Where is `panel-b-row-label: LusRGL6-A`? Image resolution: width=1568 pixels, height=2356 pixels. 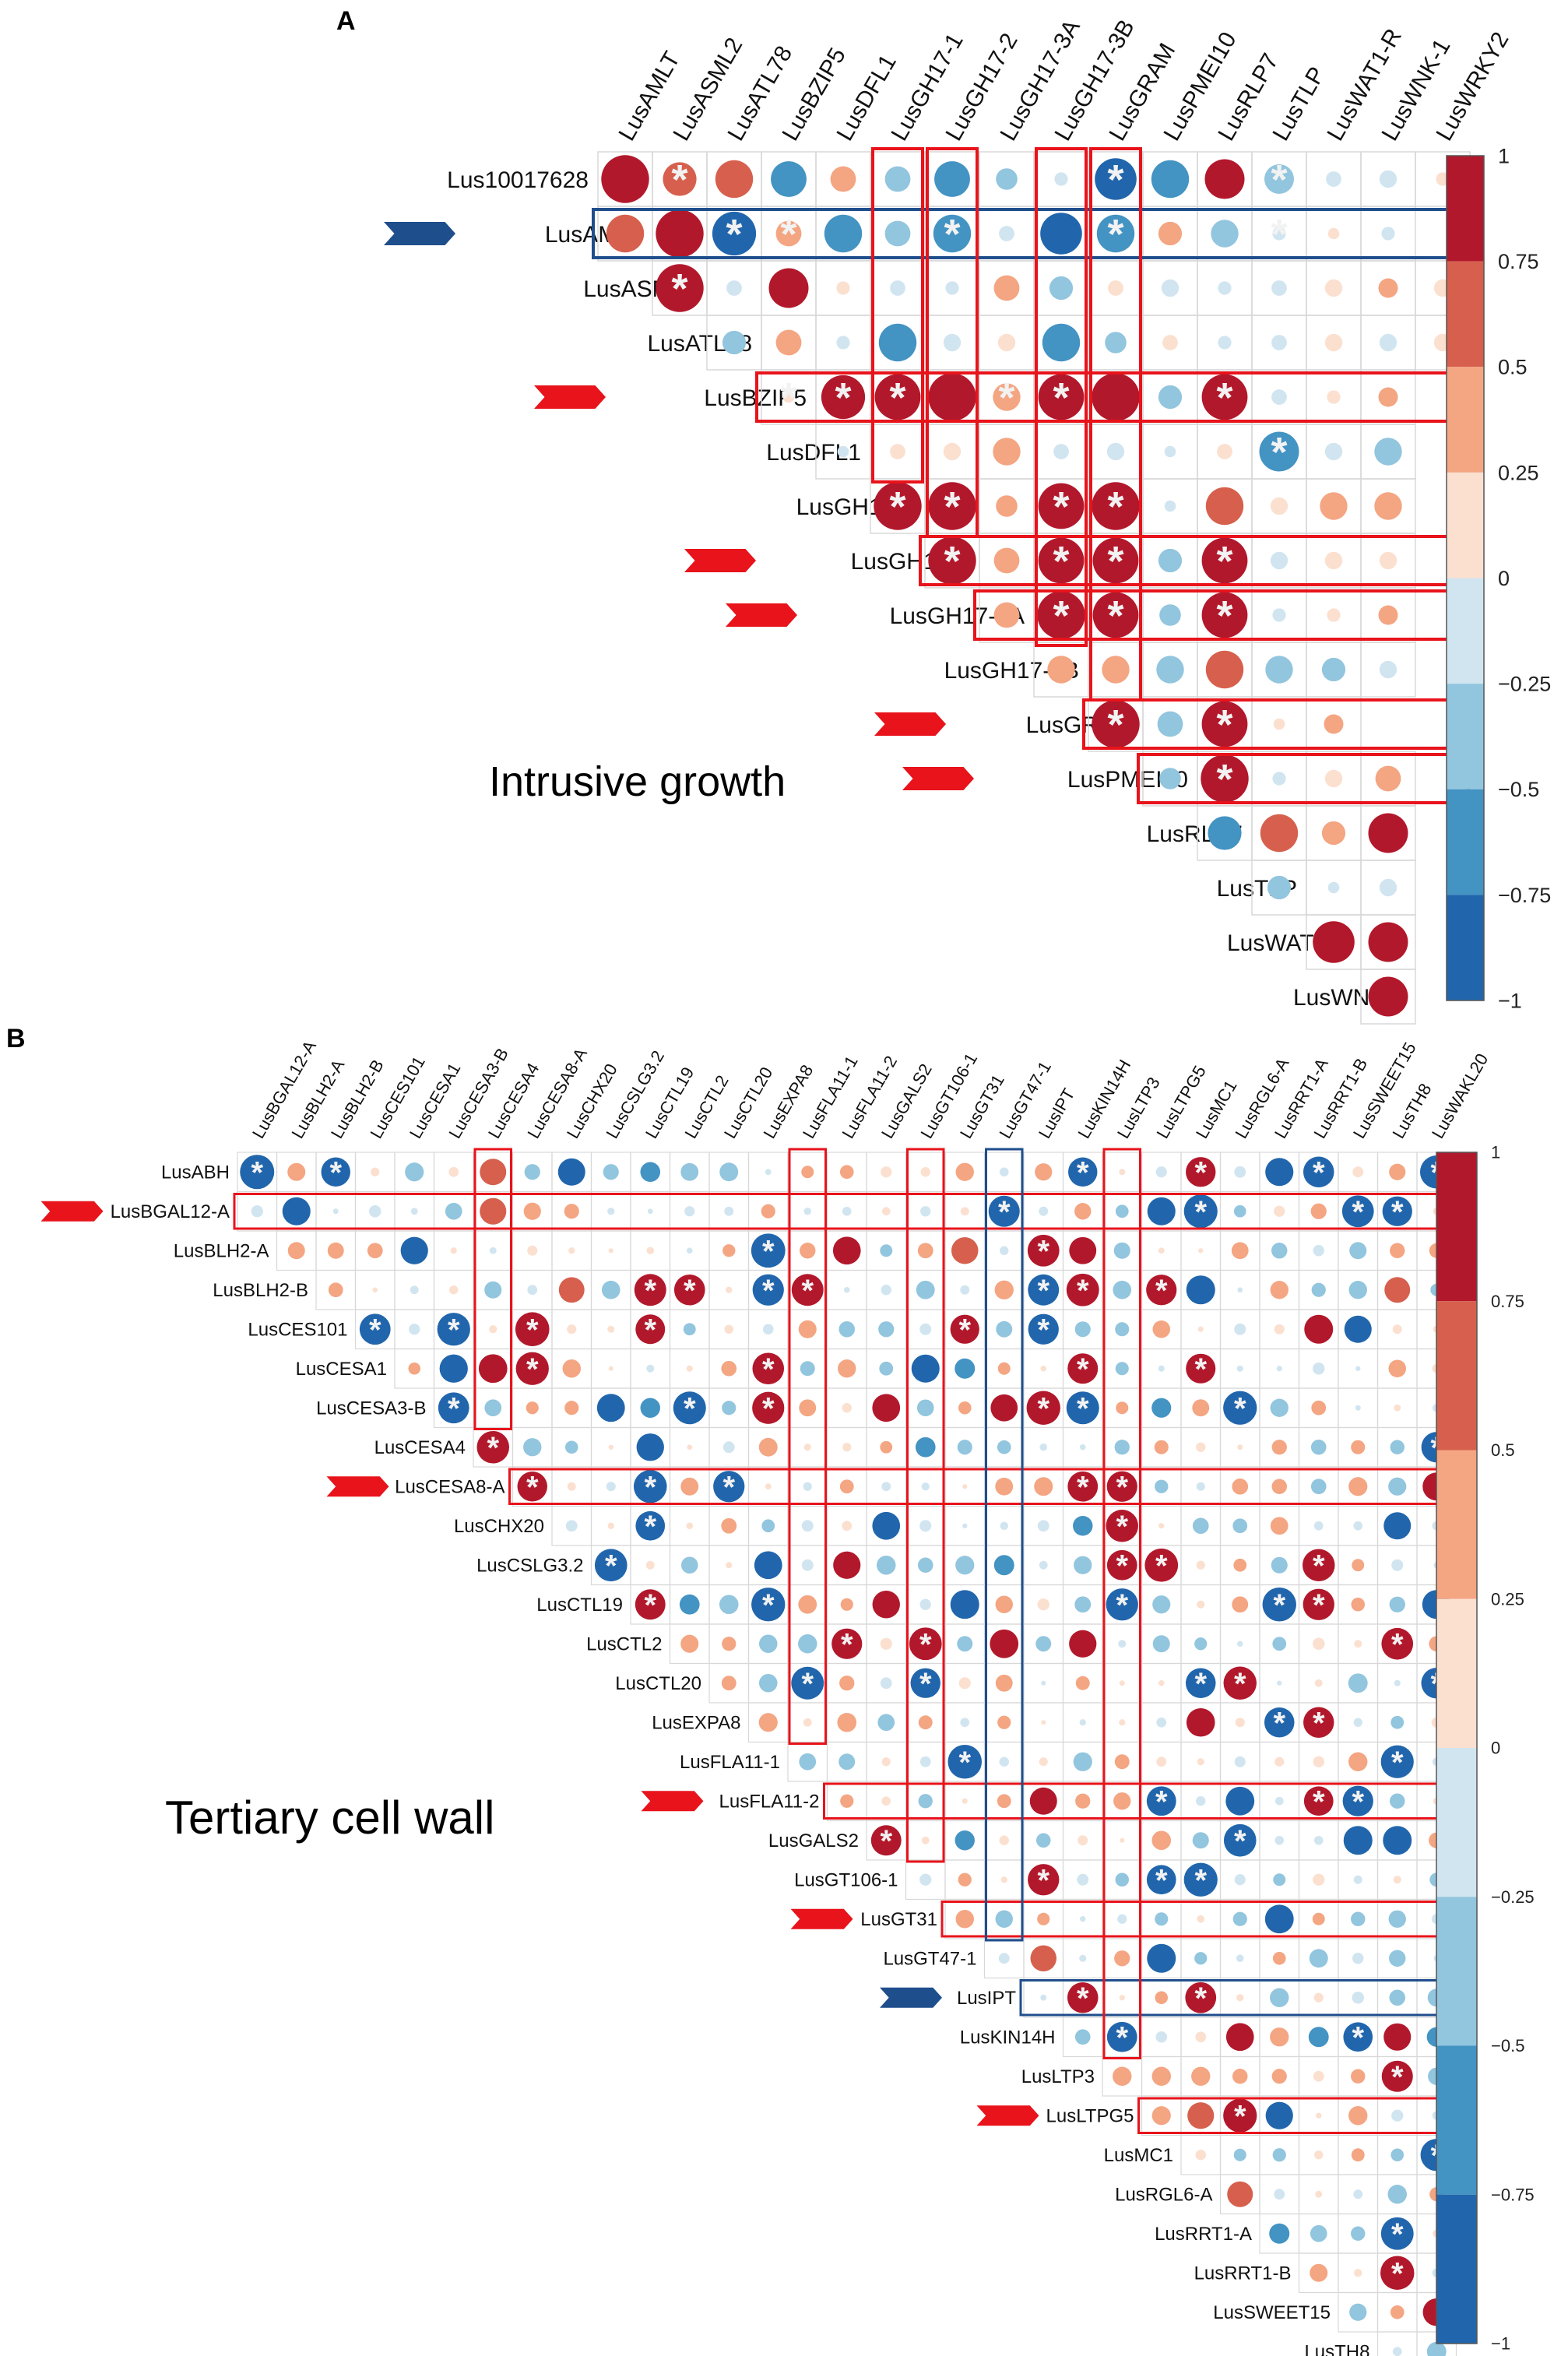
panel-b-row-label: LusRGL6-A is located at coordinates (1163, 2194).